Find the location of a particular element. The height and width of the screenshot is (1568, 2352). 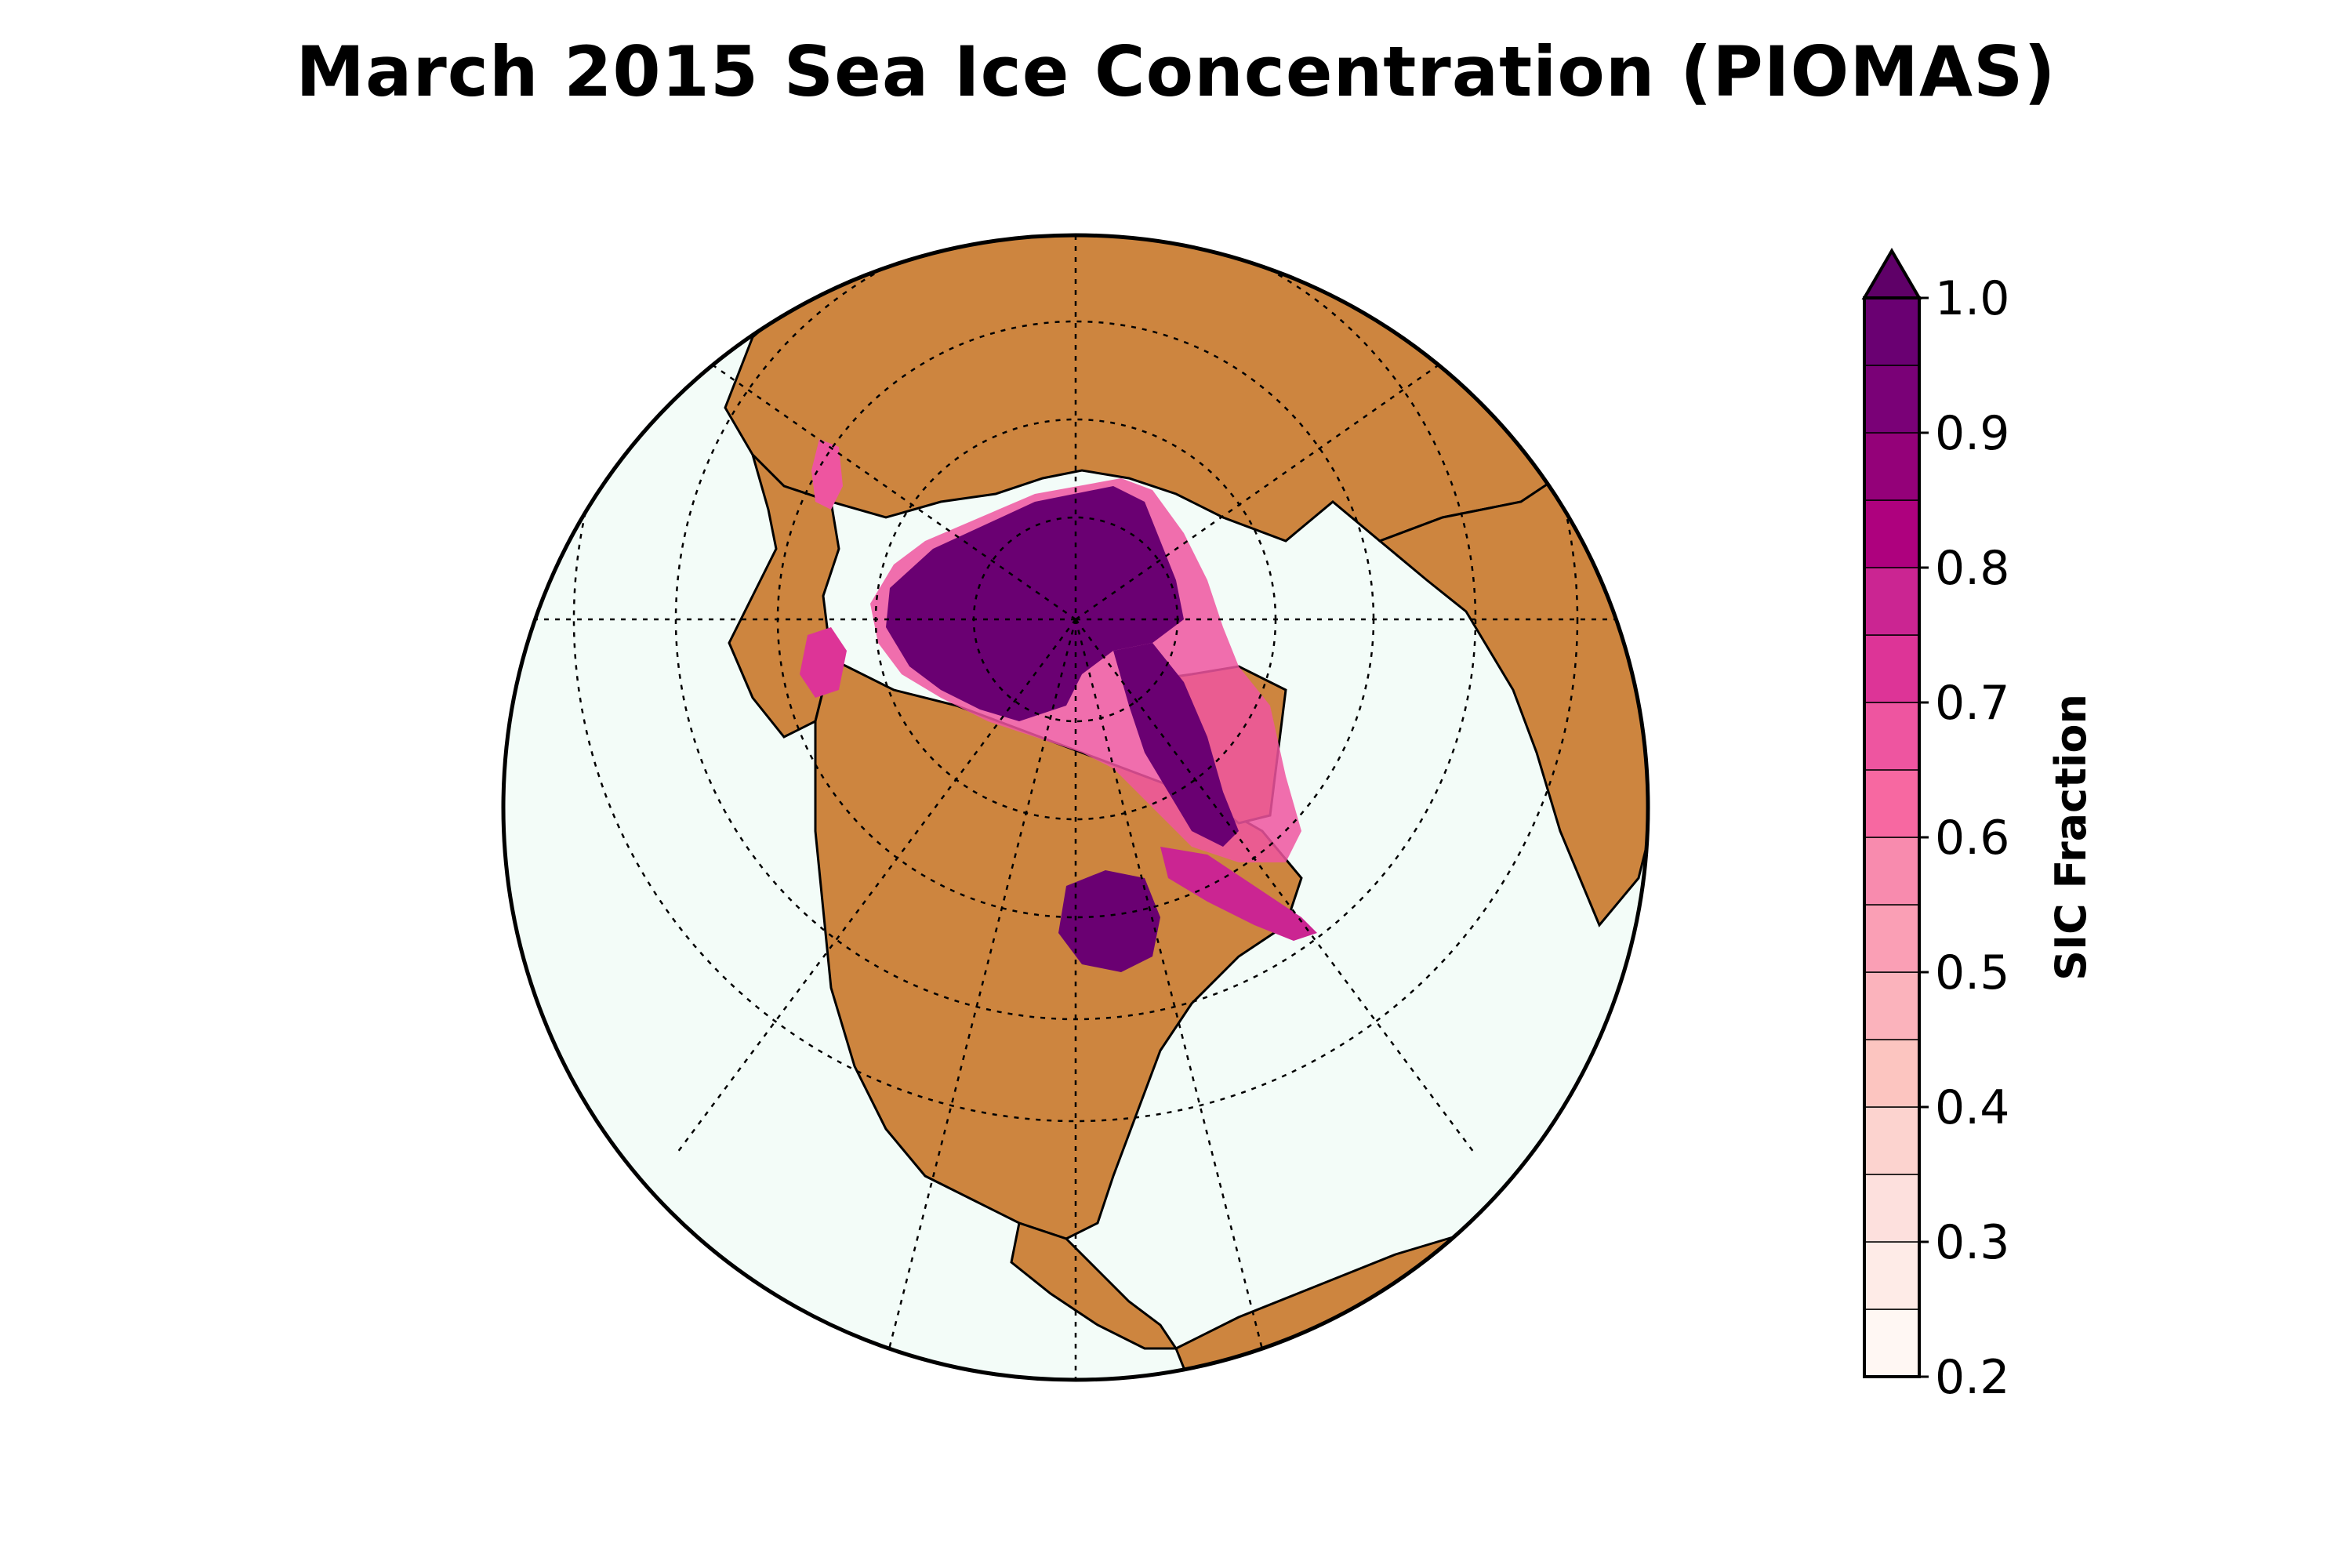

sea-ice-labrador is located at coordinates (1238, 894).